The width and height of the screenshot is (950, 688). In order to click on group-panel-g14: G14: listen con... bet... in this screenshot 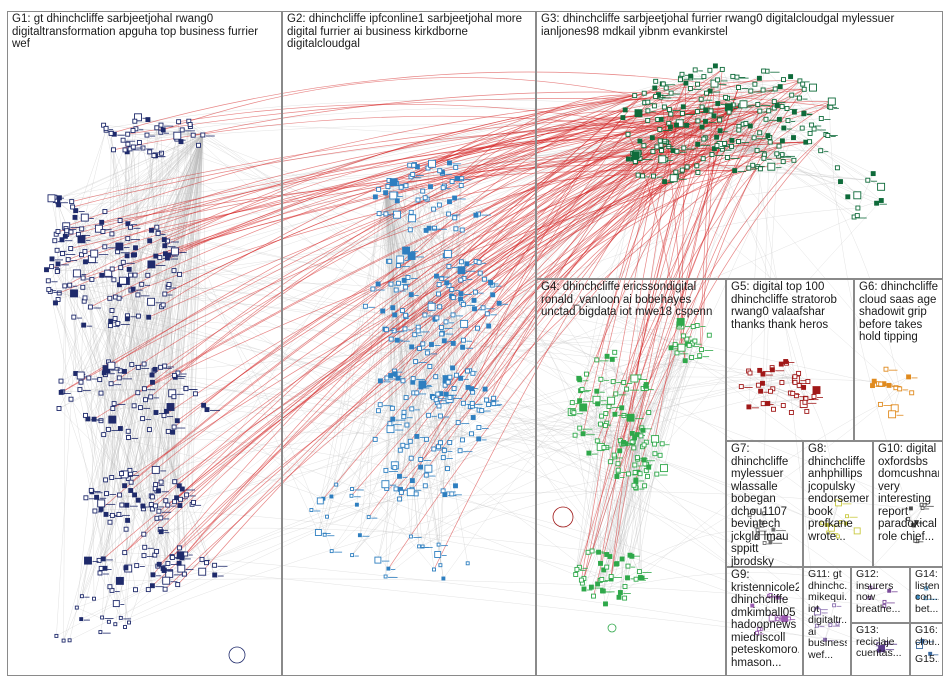, I will do `click(926, 595)`.